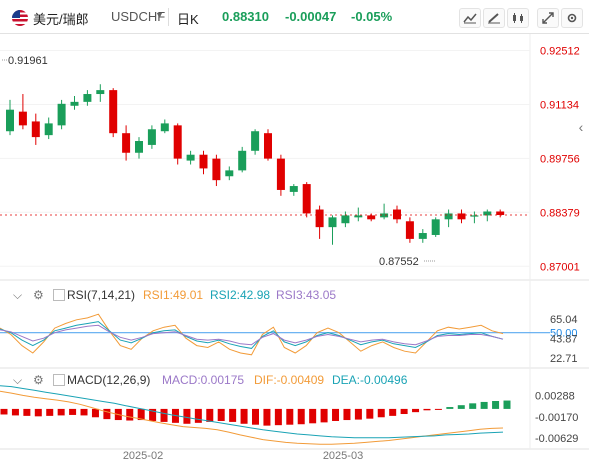 The image size is (589, 469). What do you see at coordinates (143, 456) in the screenshot?
I see `x-tick-label: 2025-02` at bounding box center [143, 456].